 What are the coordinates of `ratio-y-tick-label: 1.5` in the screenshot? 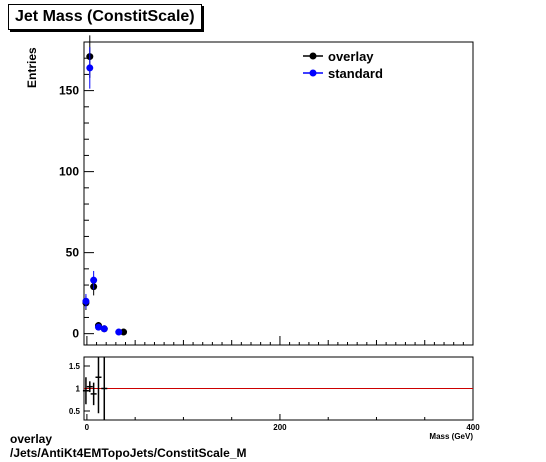 It's located at (75, 366).